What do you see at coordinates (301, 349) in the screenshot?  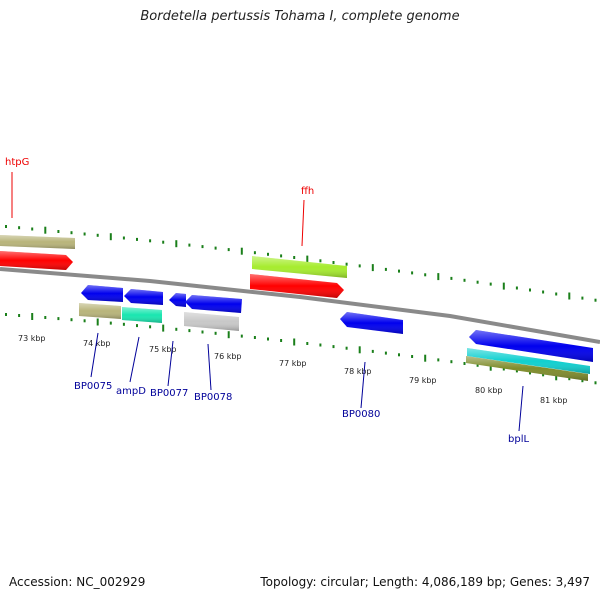 I see `reverse-tick-track` at bounding box center [301, 349].